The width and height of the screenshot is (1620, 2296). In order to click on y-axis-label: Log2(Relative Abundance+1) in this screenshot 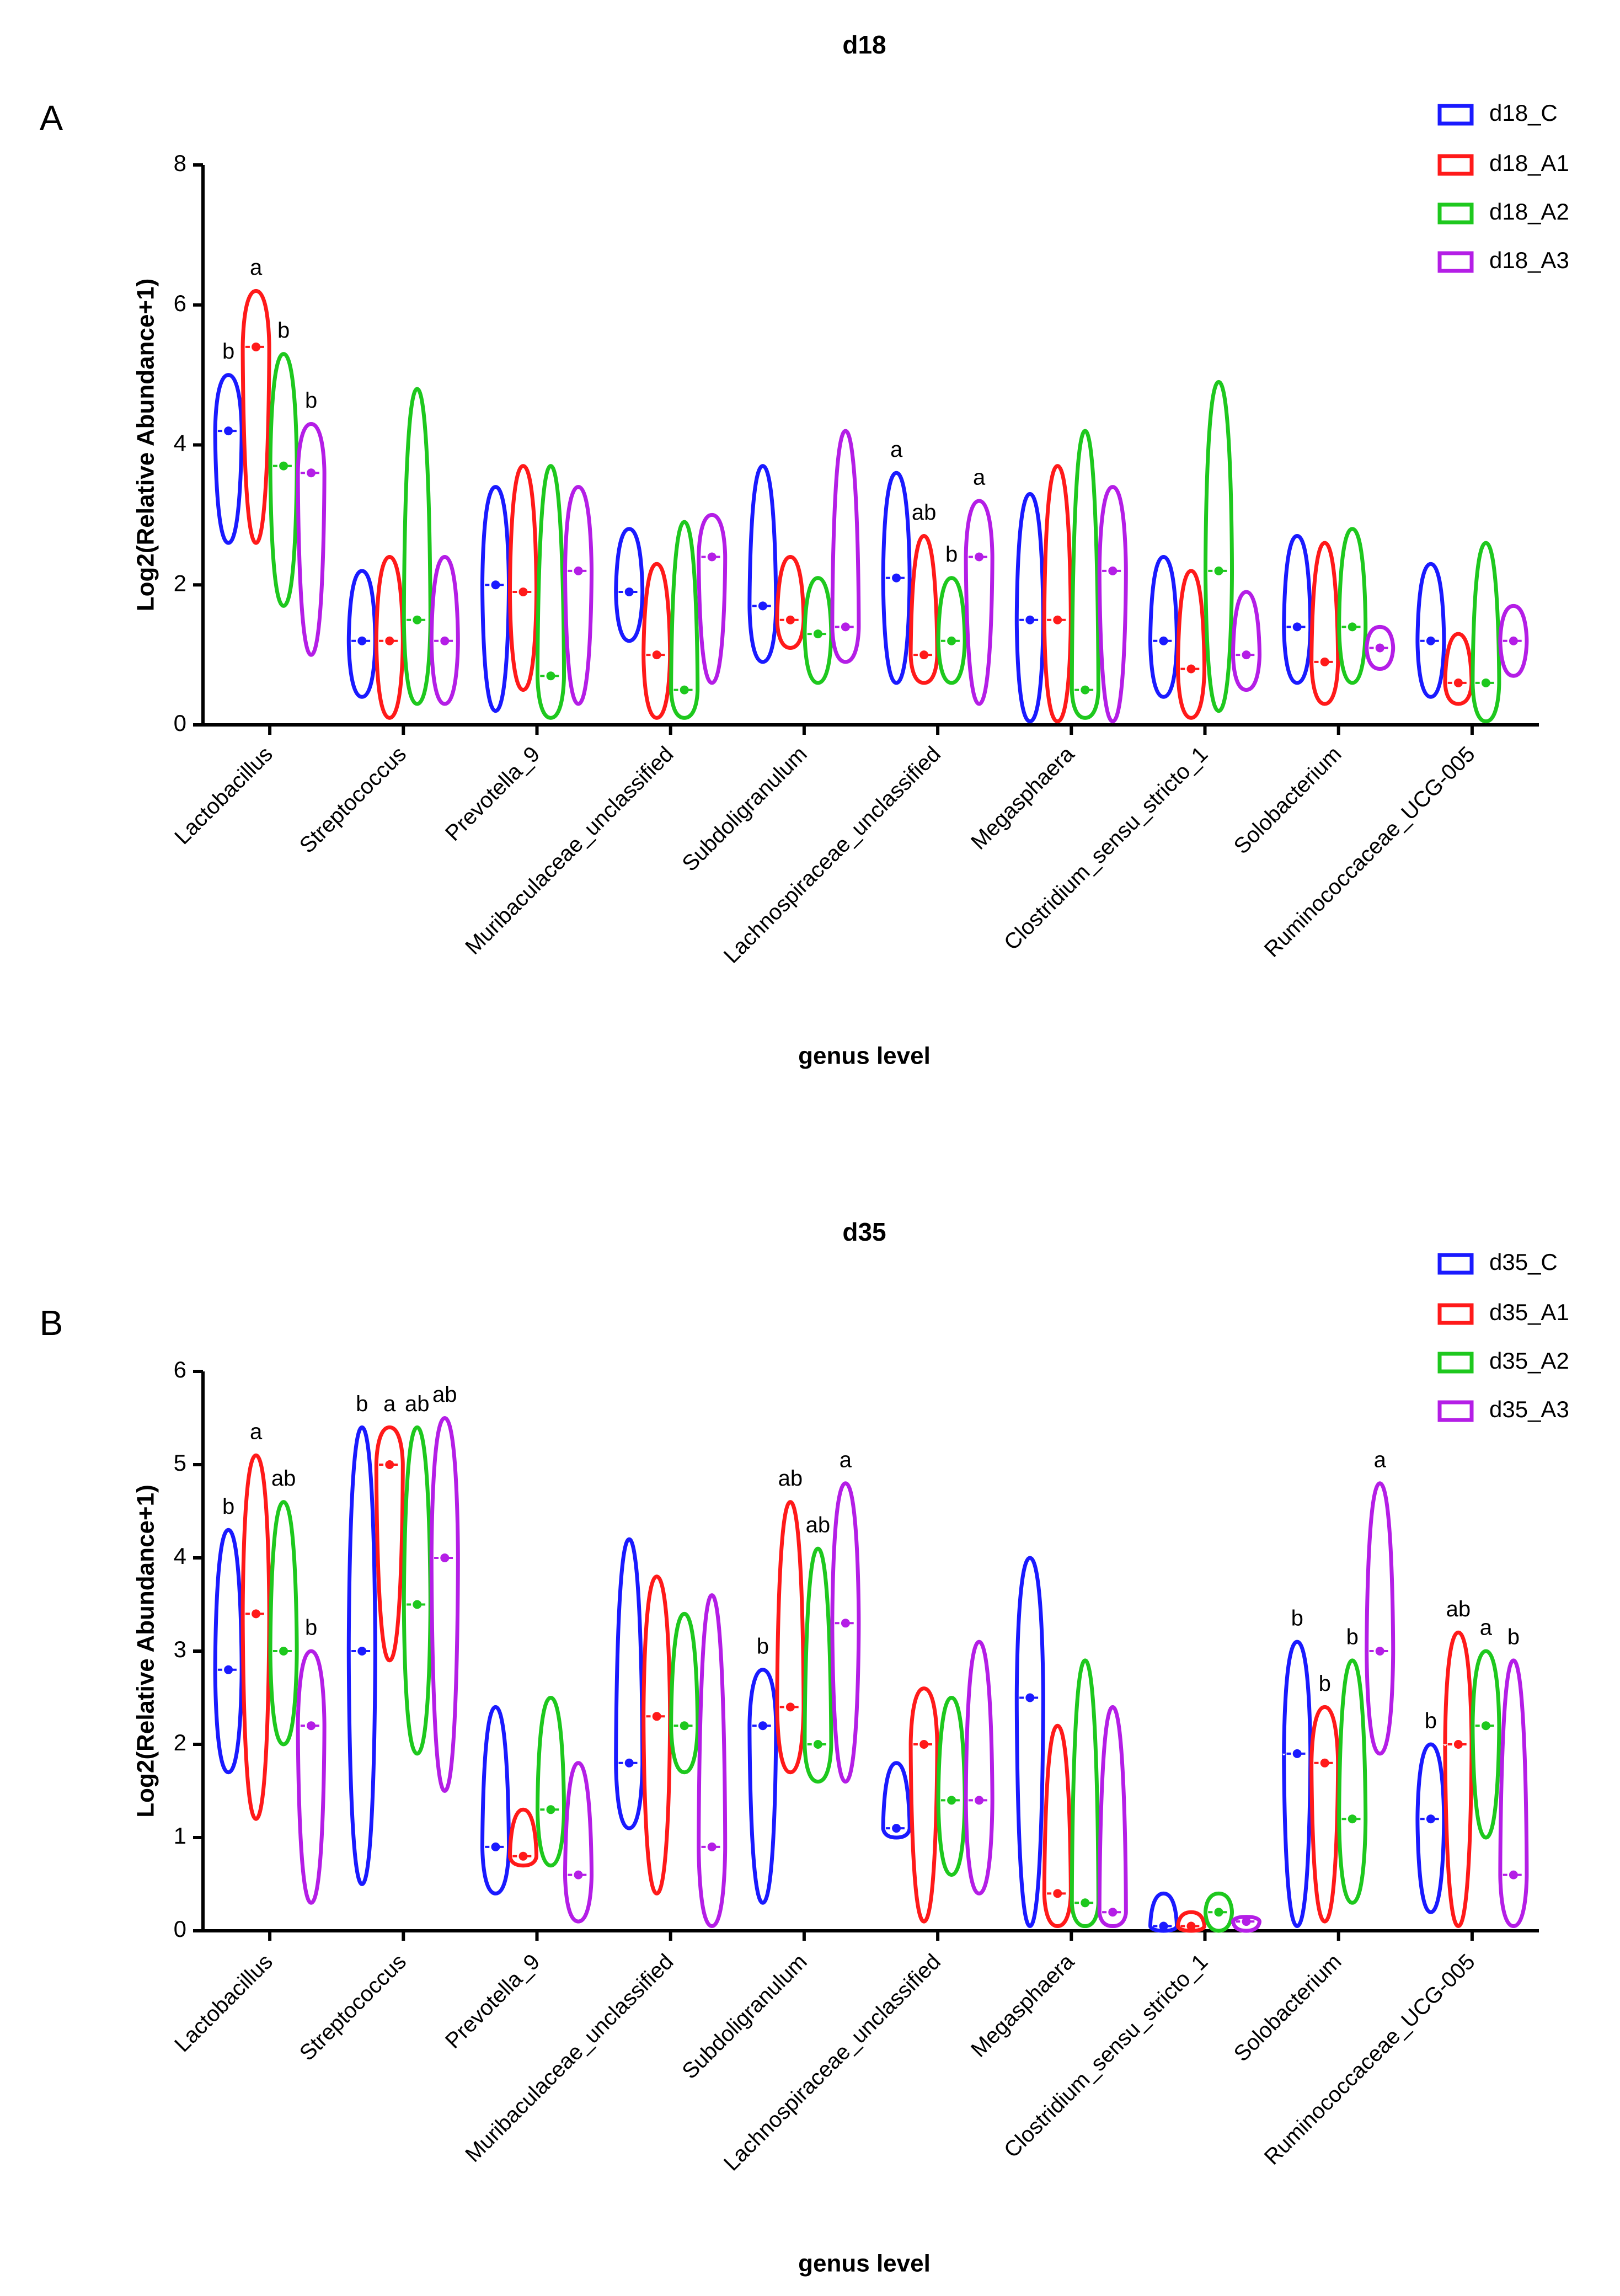, I will do `click(145, 1651)`.